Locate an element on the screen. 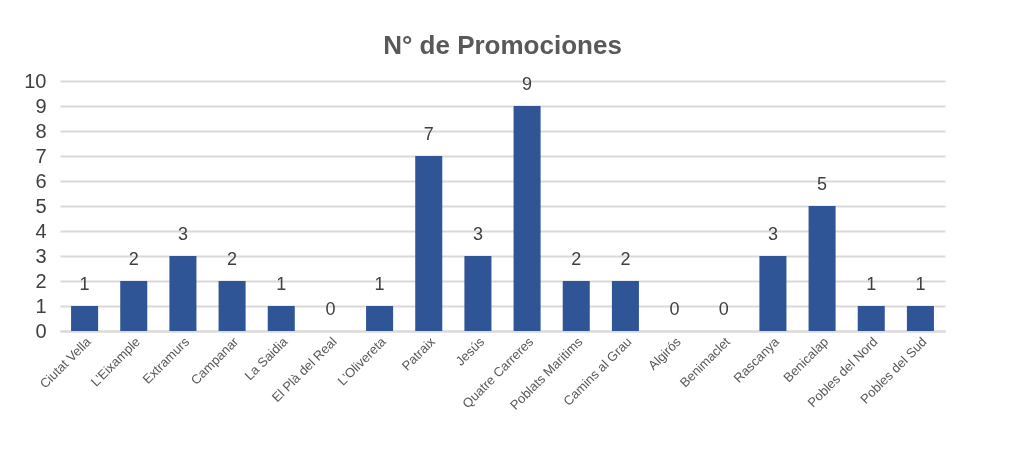  data-label: 5 is located at coordinates (822, 184).